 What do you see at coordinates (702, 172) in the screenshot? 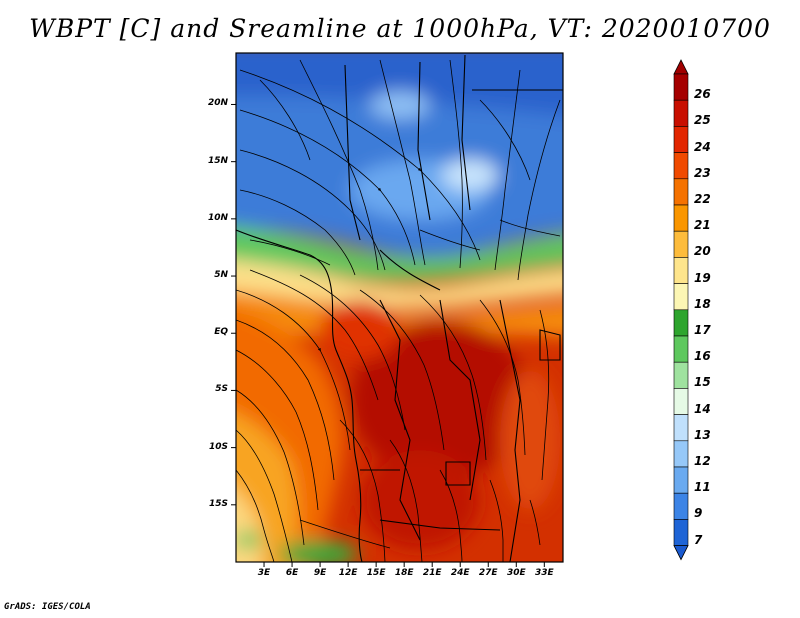
I see `colorbar-label: 23` at bounding box center [702, 172].